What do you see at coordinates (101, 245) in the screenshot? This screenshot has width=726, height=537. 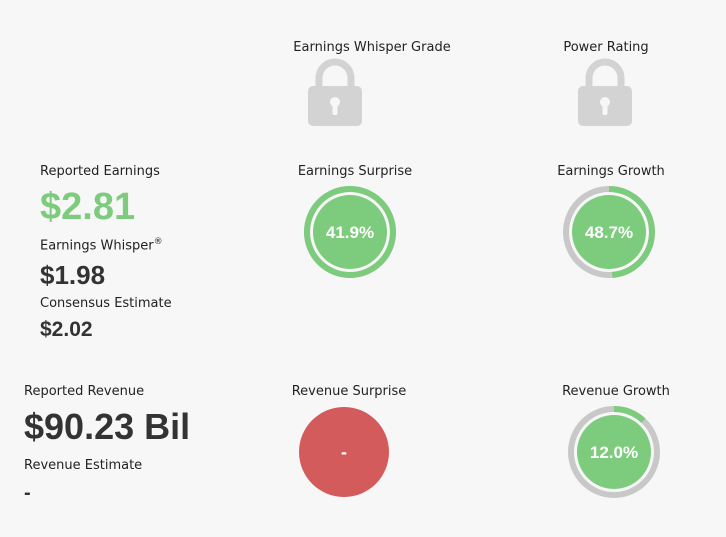 I see `earnings-whisper-label: Earnings Whisper®` at bounding box center [101, 245].